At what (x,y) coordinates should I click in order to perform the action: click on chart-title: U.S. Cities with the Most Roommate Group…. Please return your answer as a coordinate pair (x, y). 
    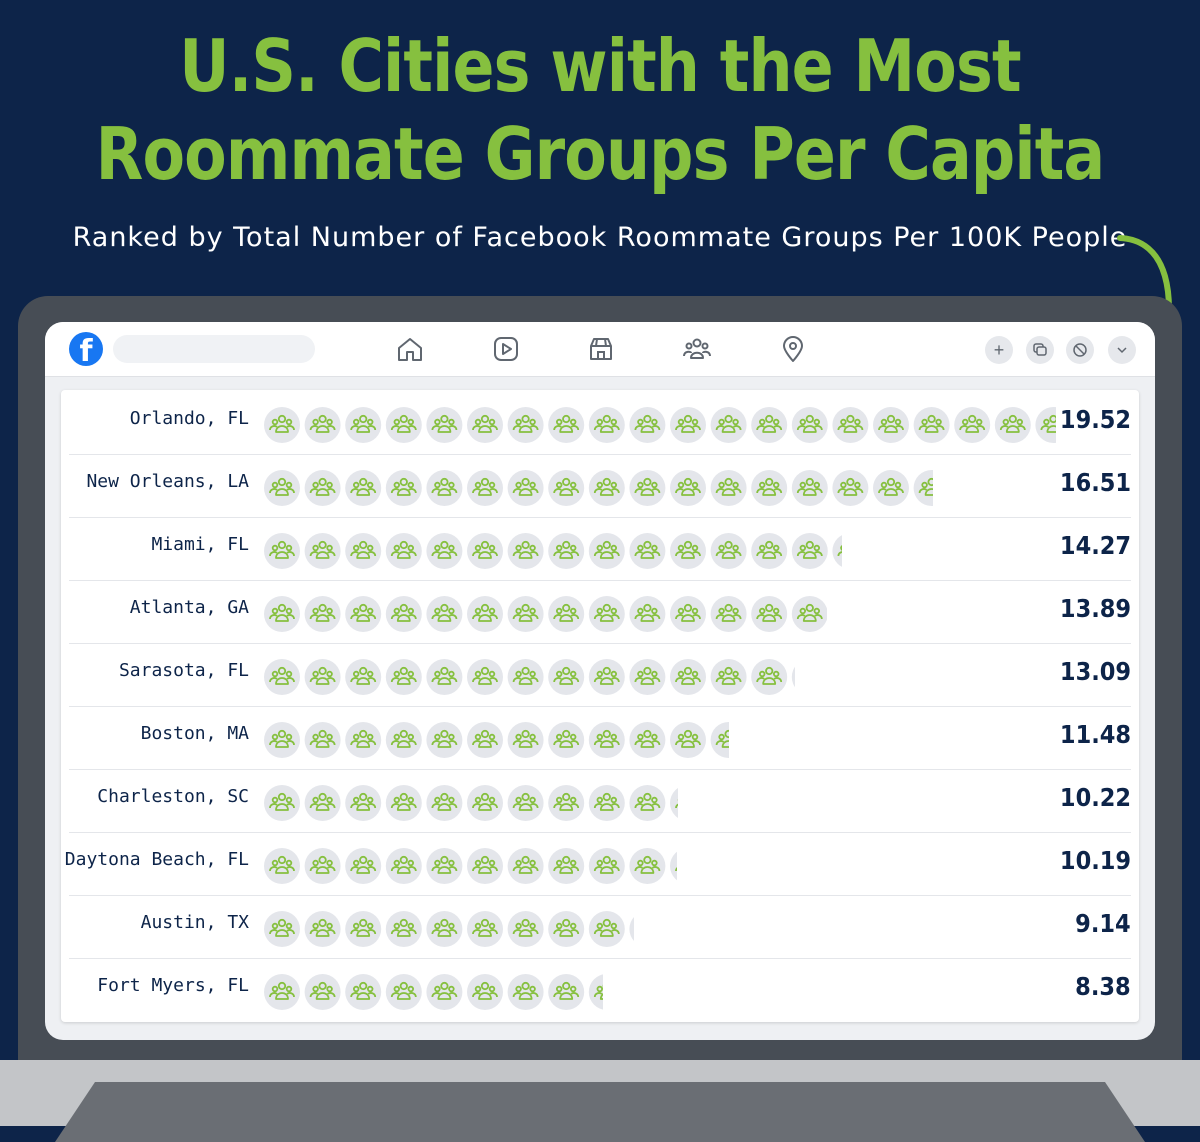
    Looking at the image, I should click on (600, 110).